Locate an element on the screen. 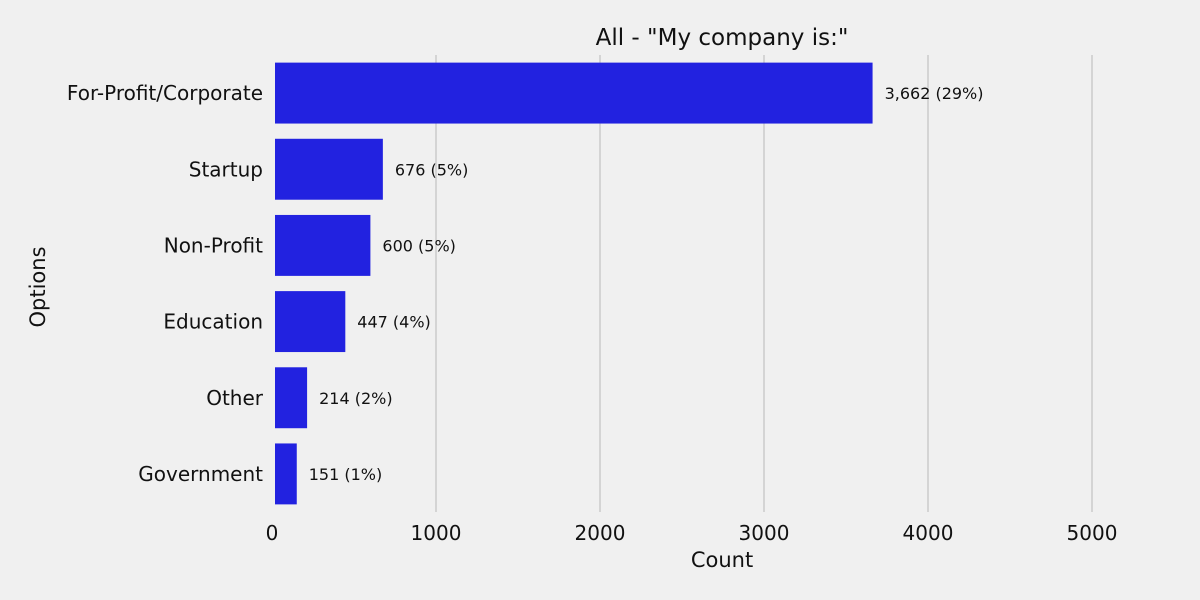 Image resolution: width=1200 pixels, height=600 pixels. category-label: Government is located at coordinates (200, 474).